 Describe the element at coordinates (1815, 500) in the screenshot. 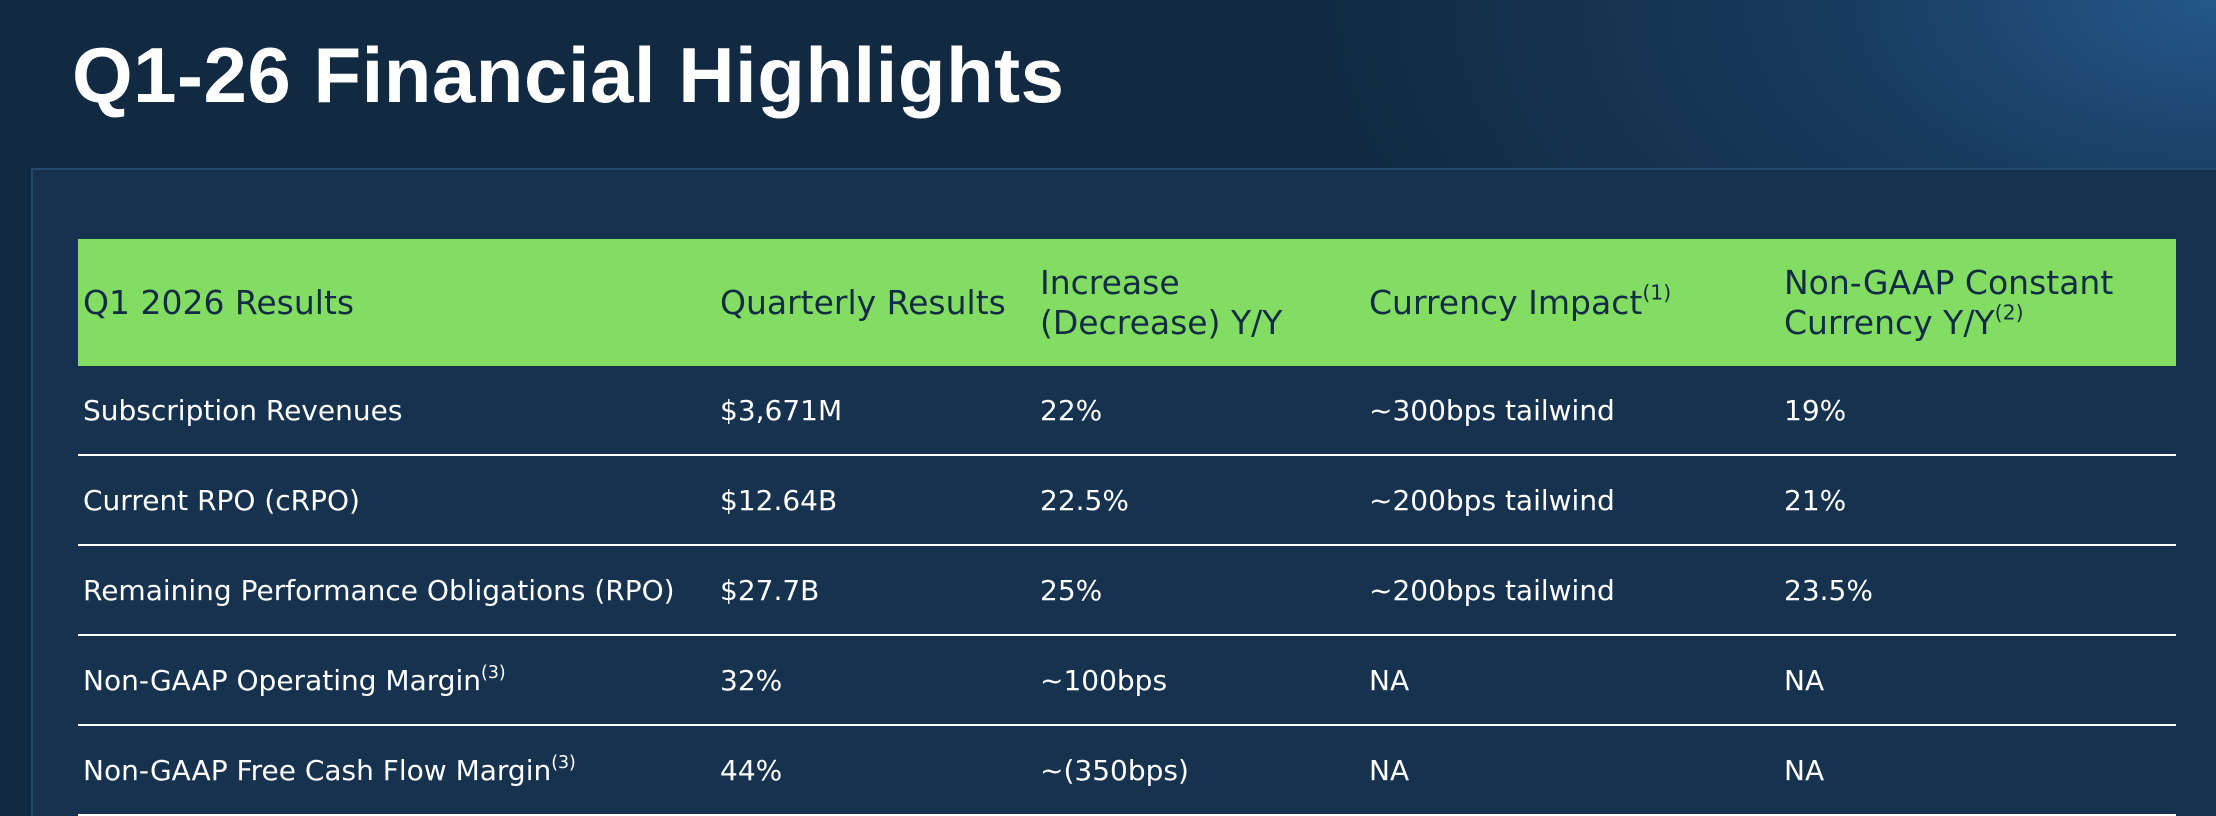

I see `cell-text: 21%` at that location.